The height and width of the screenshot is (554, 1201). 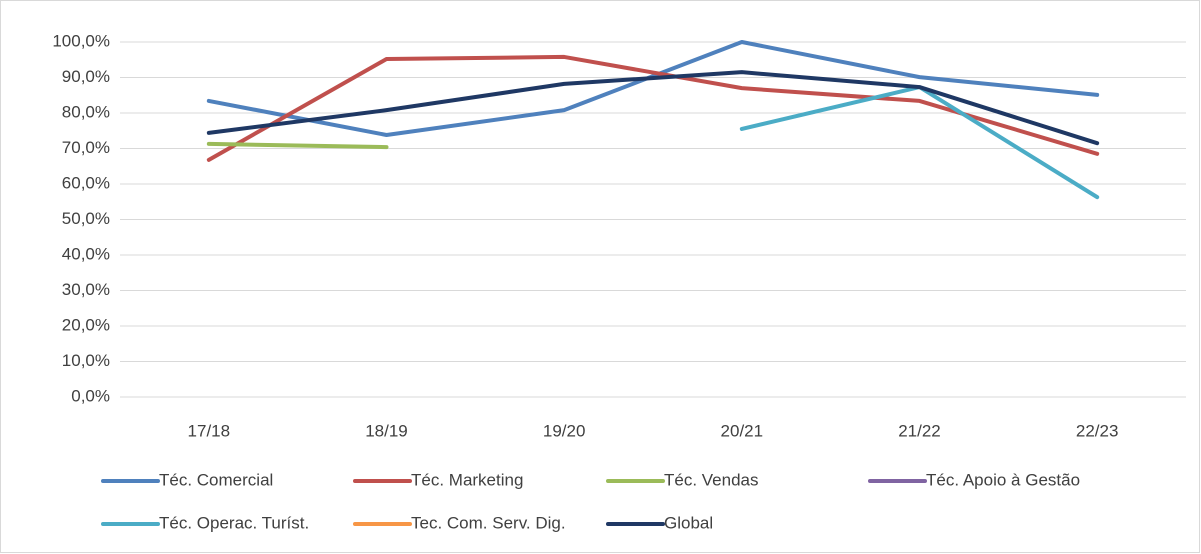 What do you see at coordinates (1097, 430) in the screenshot?
I see `x-tick-label: 22/23` at bounding box center [1097, 430].